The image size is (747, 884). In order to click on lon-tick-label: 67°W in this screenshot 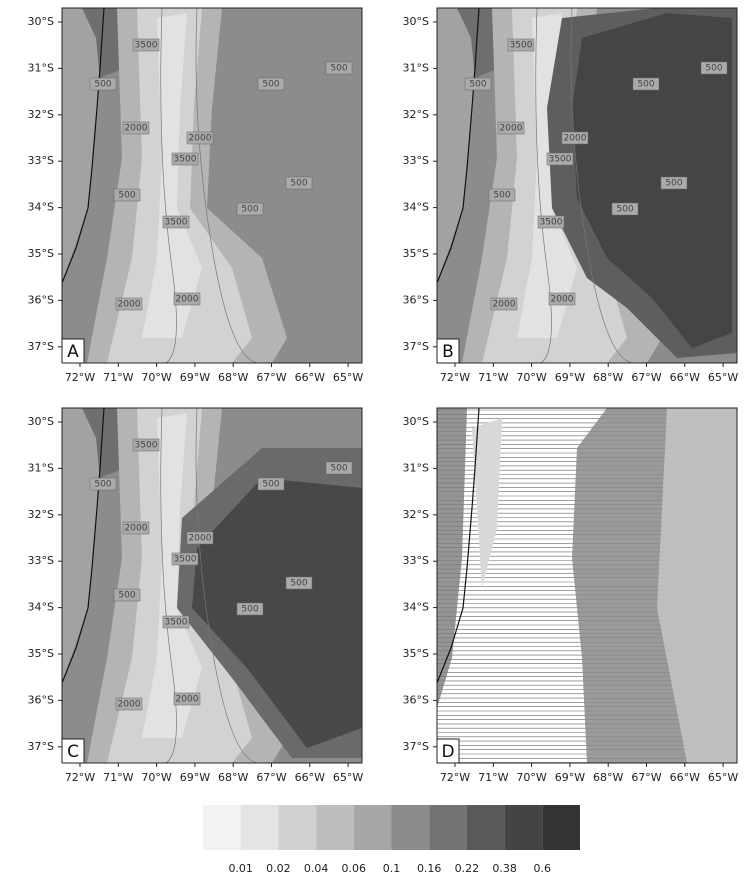, I will do `click(271, 377)`.